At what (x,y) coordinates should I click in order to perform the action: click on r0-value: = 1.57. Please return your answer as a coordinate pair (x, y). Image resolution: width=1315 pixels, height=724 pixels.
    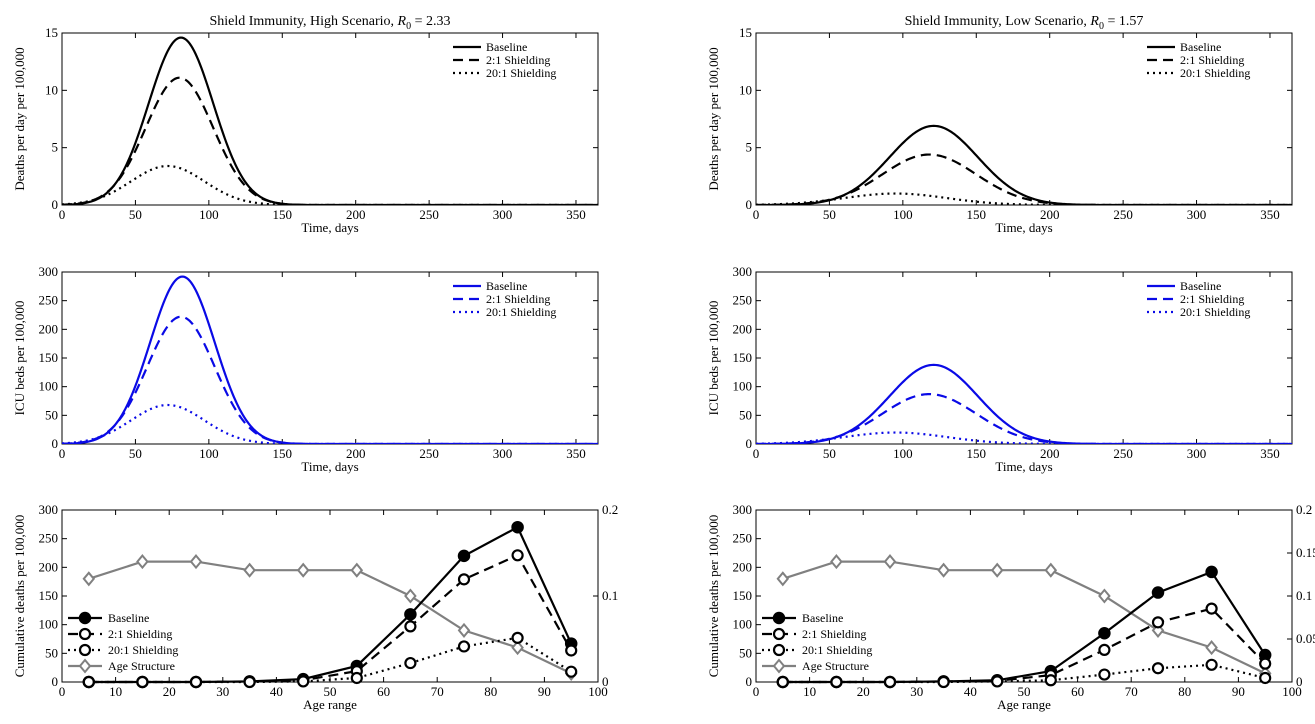
    Looking at the image, I should click on (1123, 21).